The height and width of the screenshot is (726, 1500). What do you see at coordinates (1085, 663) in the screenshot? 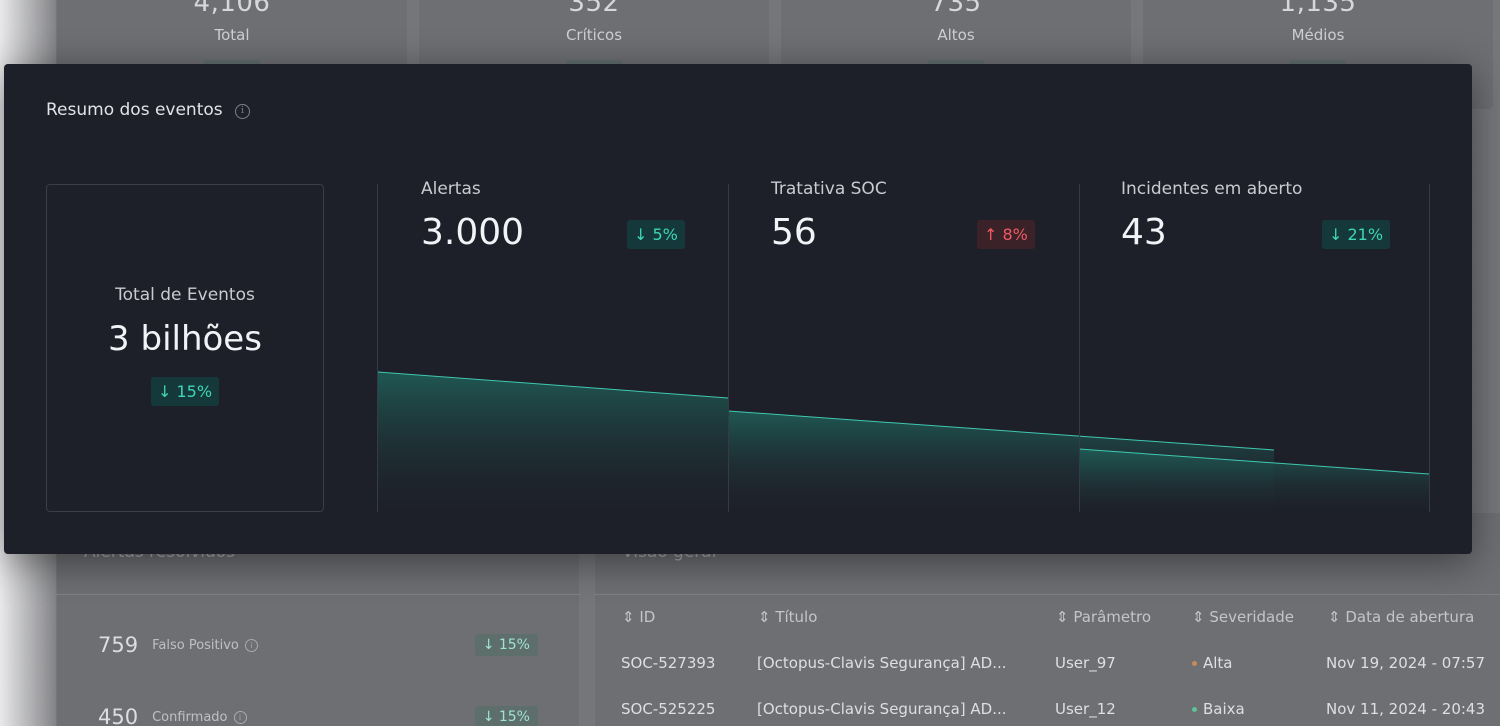
I see `cell-parameter: User_97` at bounding box center [1085, 663].